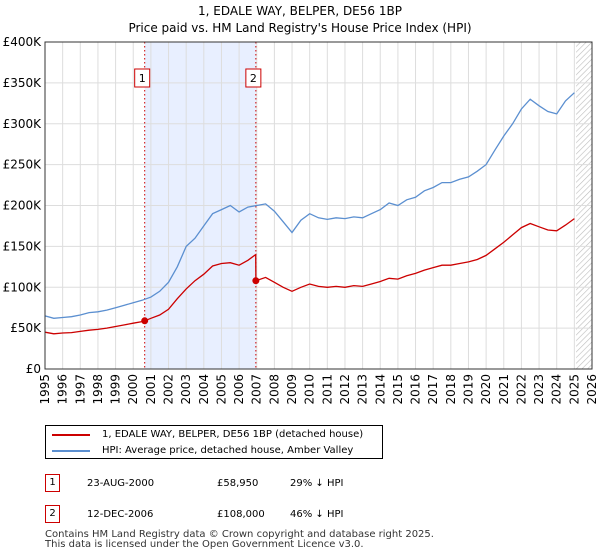  I want to click on y-tick-label: £400K, so click(23, 42).